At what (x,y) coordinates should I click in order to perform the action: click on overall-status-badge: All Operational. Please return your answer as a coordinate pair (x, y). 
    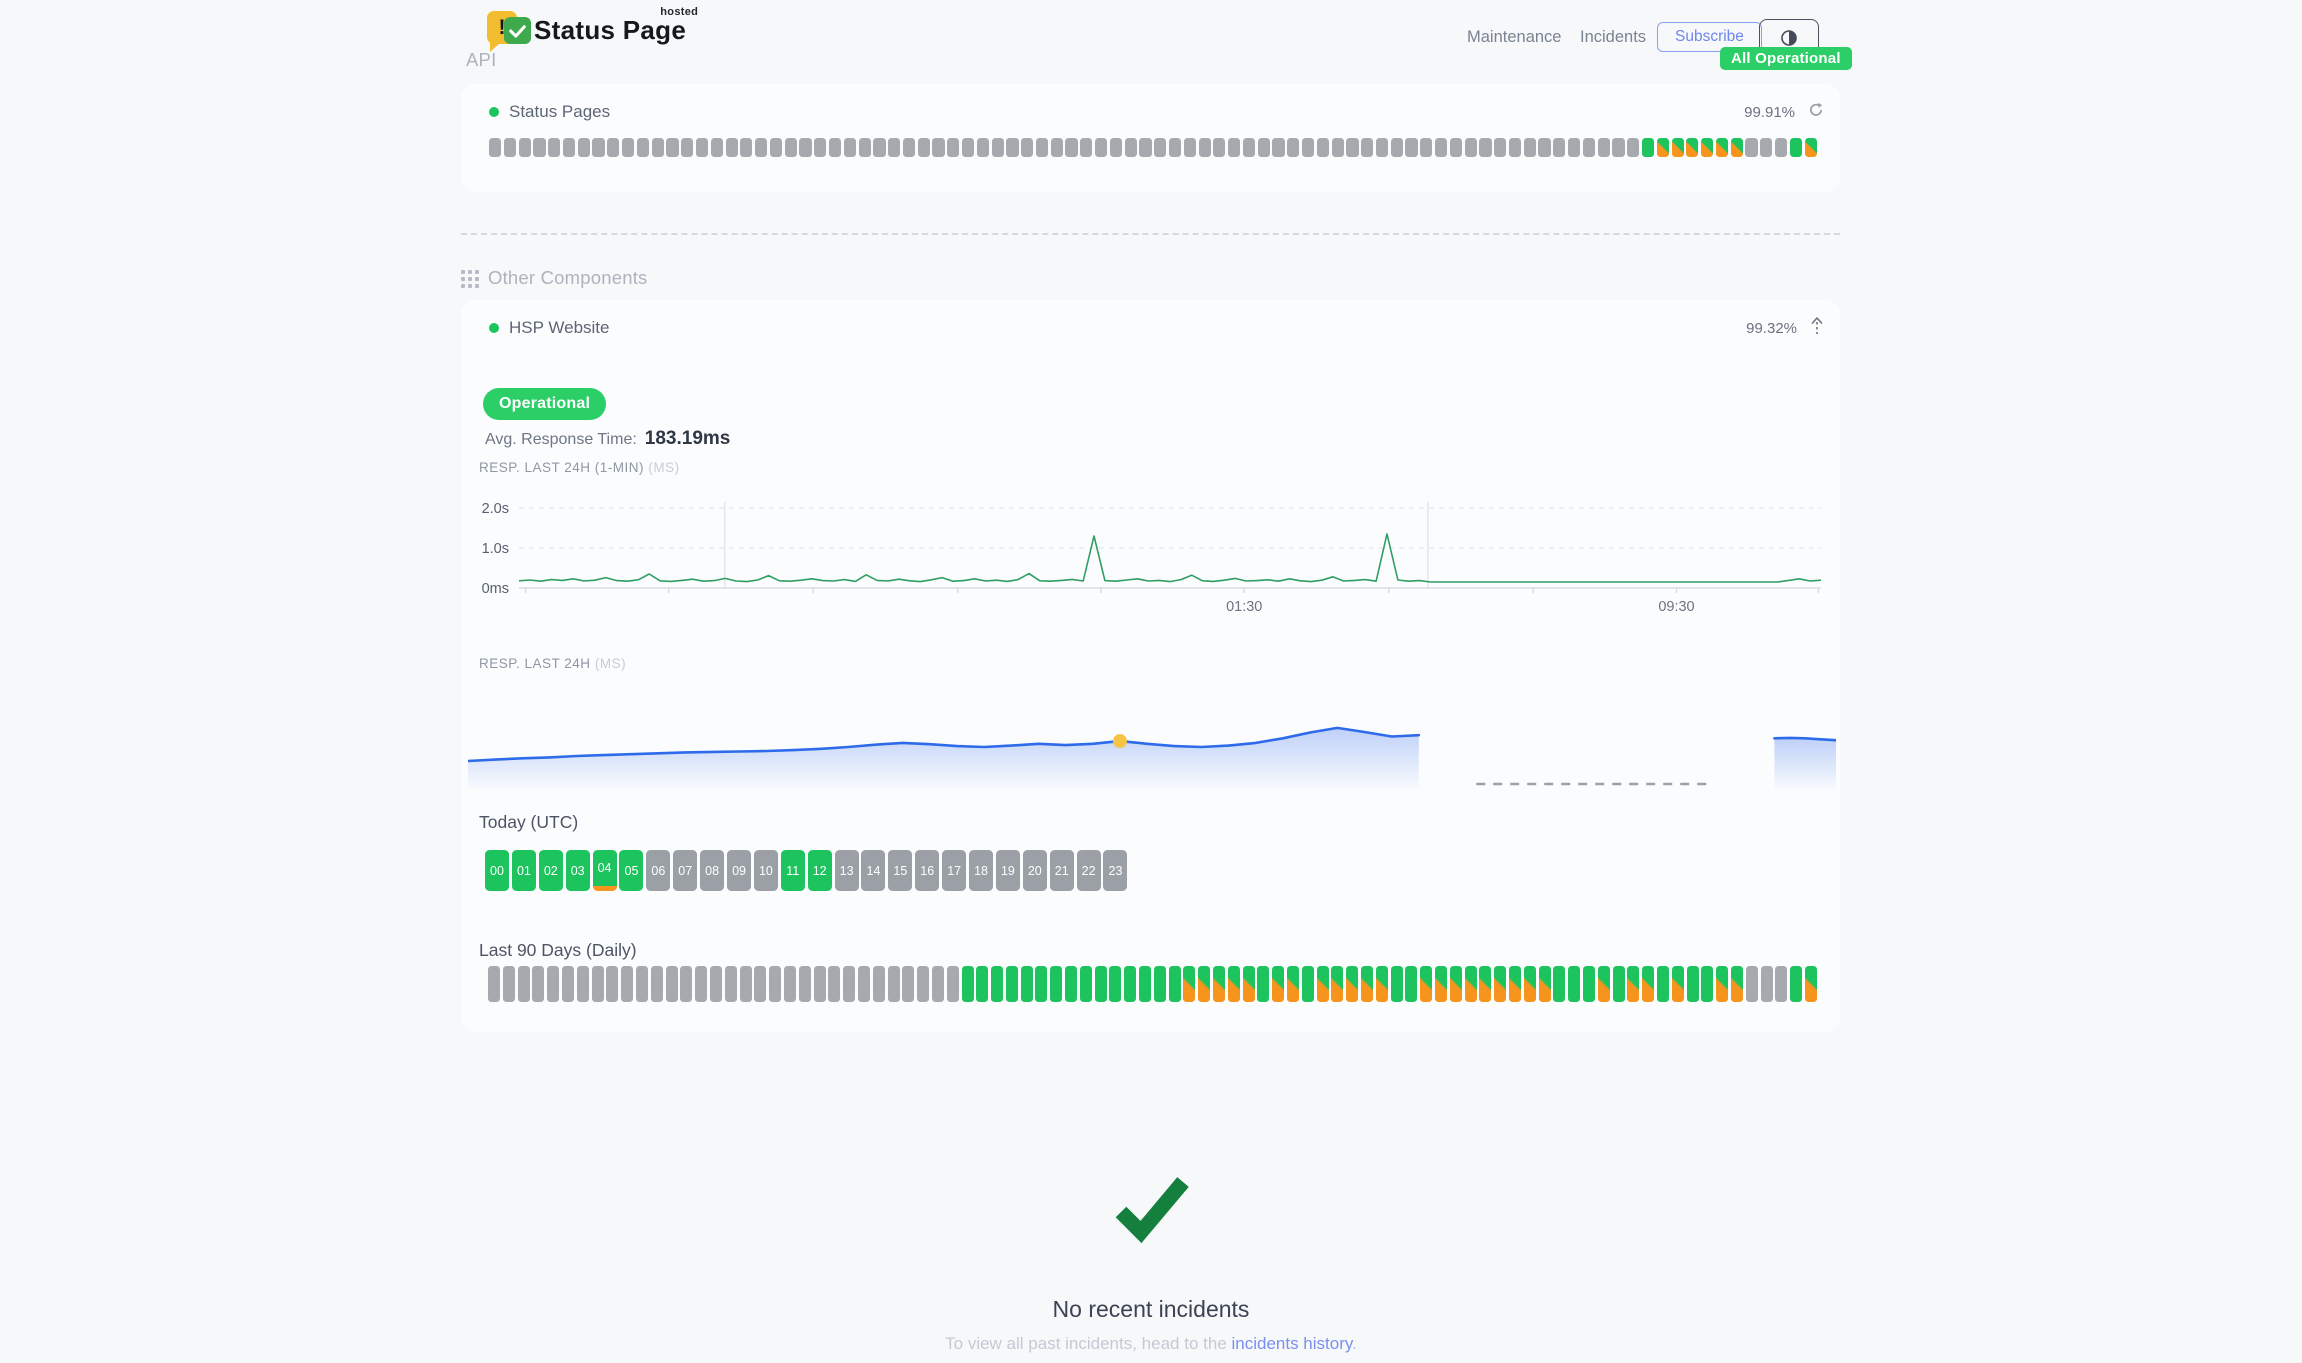
    Looking at the image, I should click on (1786, 58).